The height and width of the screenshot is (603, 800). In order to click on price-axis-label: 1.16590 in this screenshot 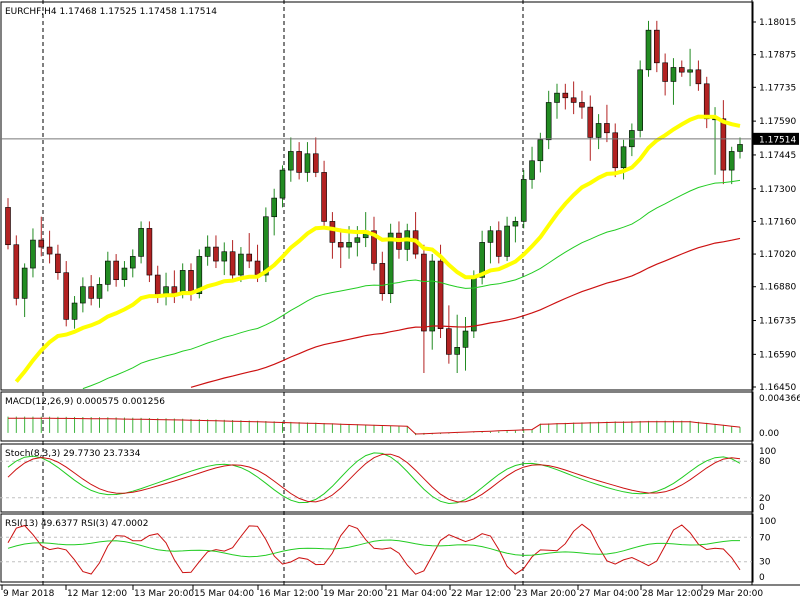, I will do `click(777, 355)`.